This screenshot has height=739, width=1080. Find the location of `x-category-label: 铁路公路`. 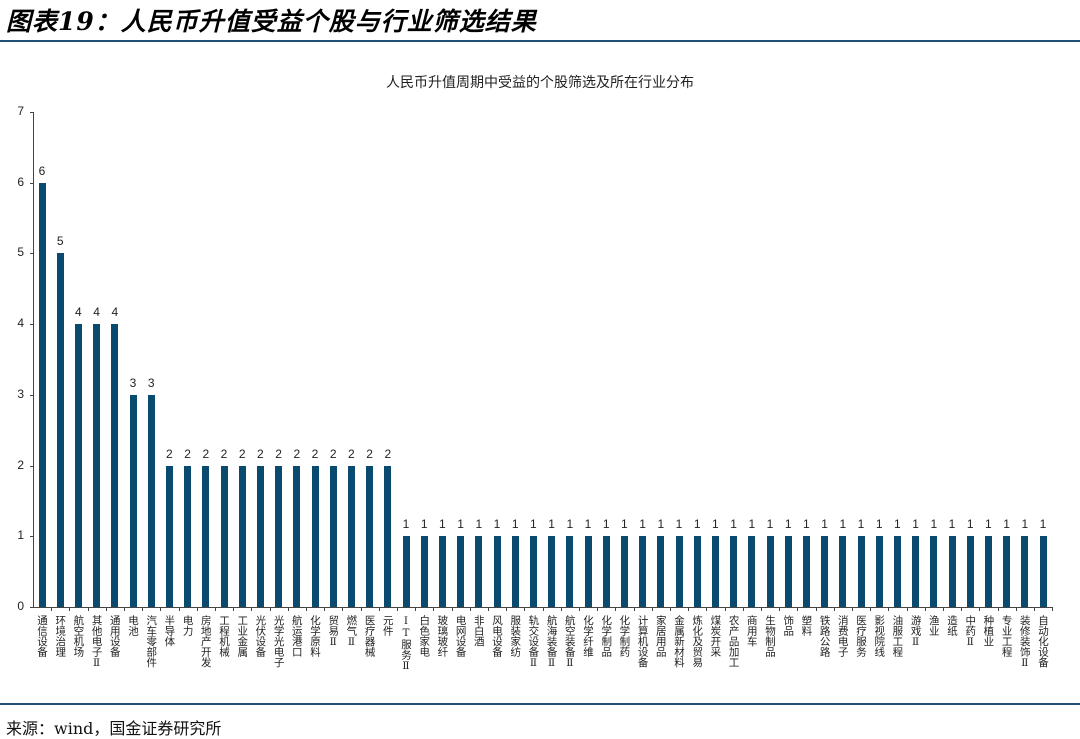

x-category-label: 铁路公路 is located at coordinates (824, 636).